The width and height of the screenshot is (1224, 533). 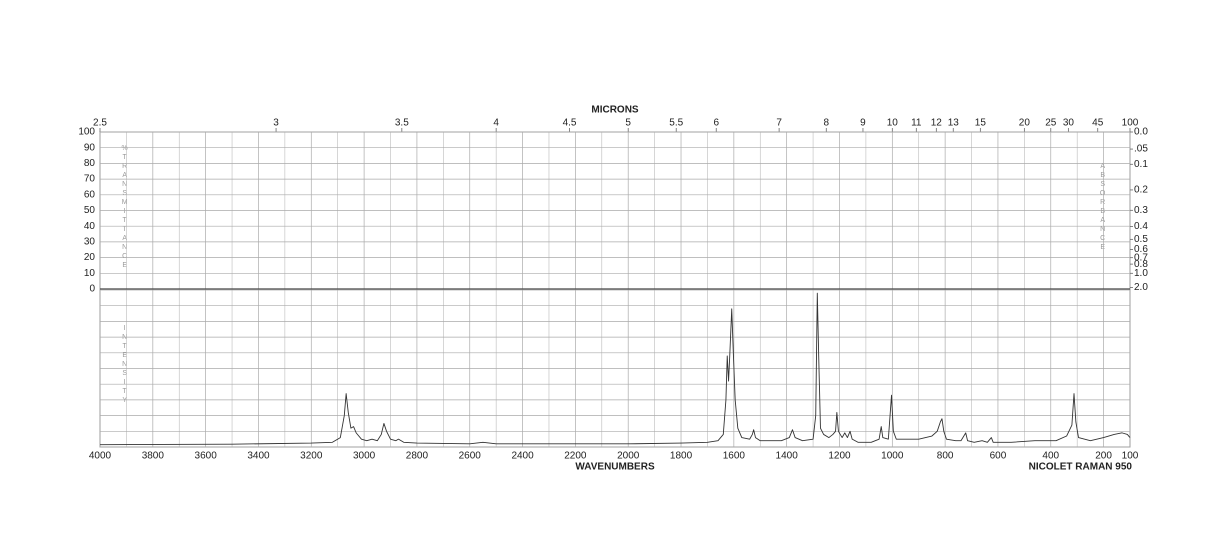 I want to click on y-tick-label: 20, so click(x=90, y=257).